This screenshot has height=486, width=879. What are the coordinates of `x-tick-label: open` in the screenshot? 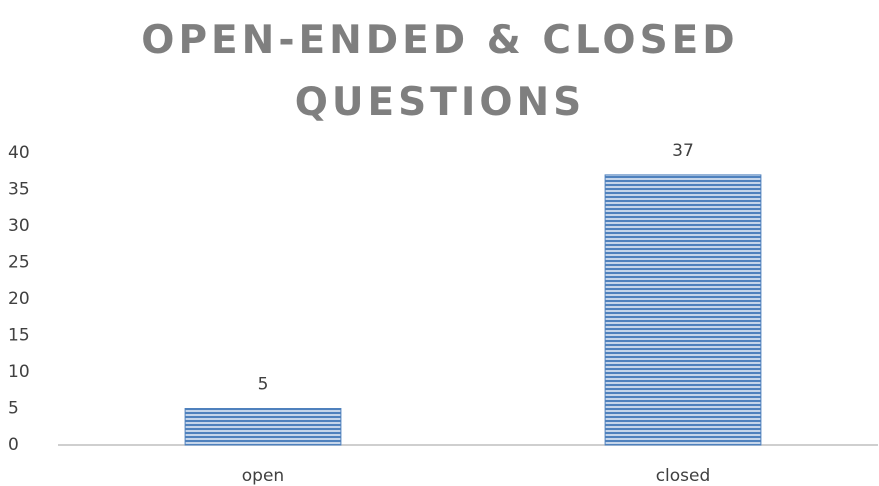 It's located at (263, 476).